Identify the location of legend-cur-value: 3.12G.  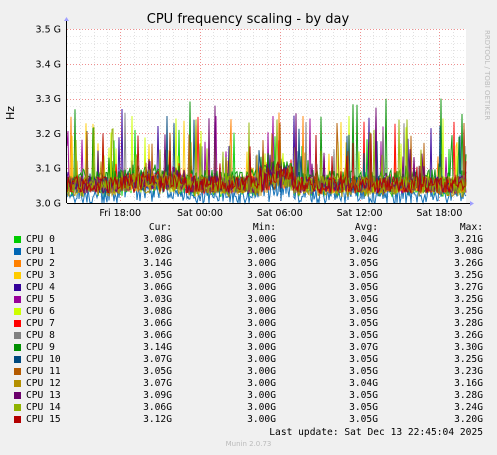
(157, 419).